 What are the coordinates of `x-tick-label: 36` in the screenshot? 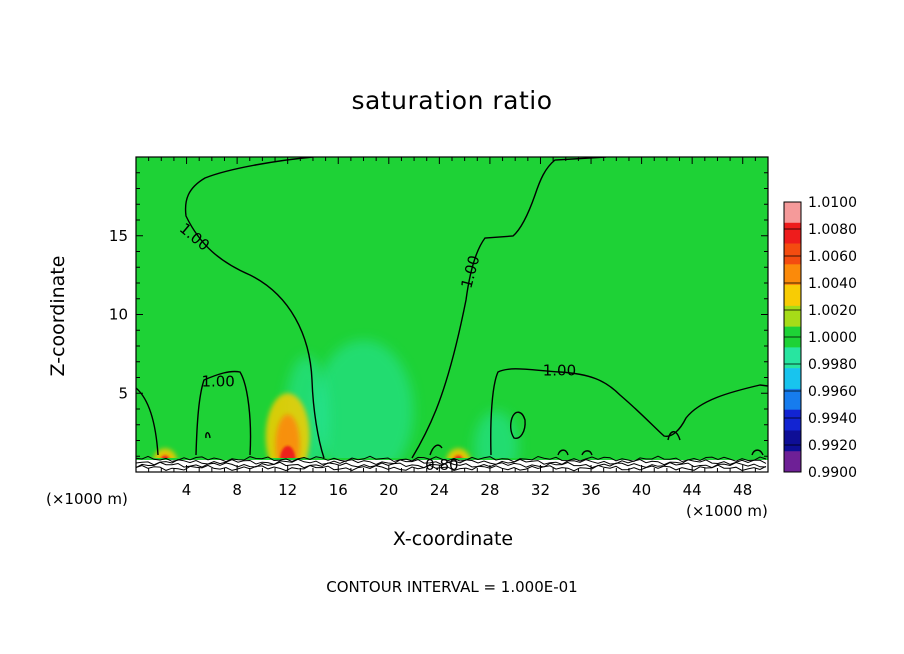 It's located at (590, 490).